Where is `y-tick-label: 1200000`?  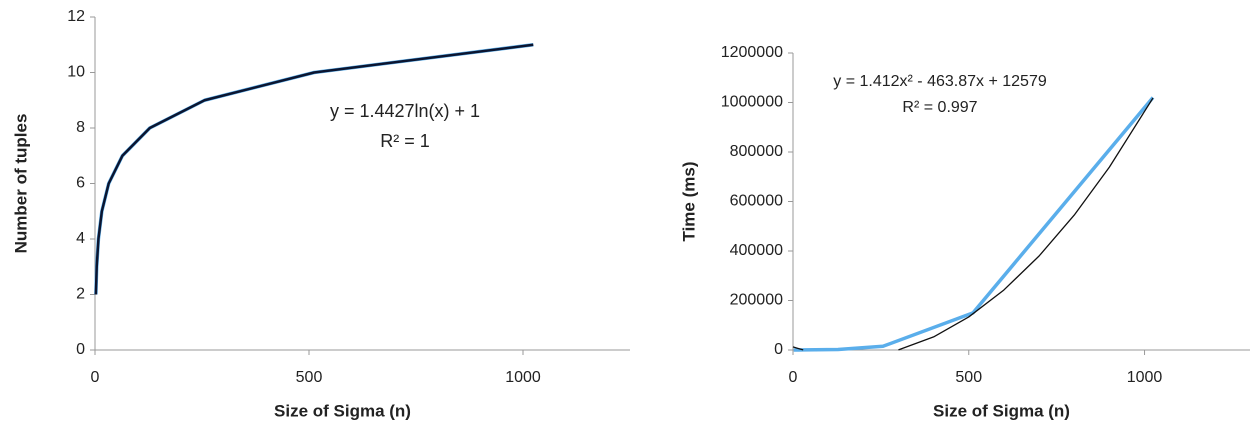
y-tick-label: 1200000 is located at coordinates (752, 52).